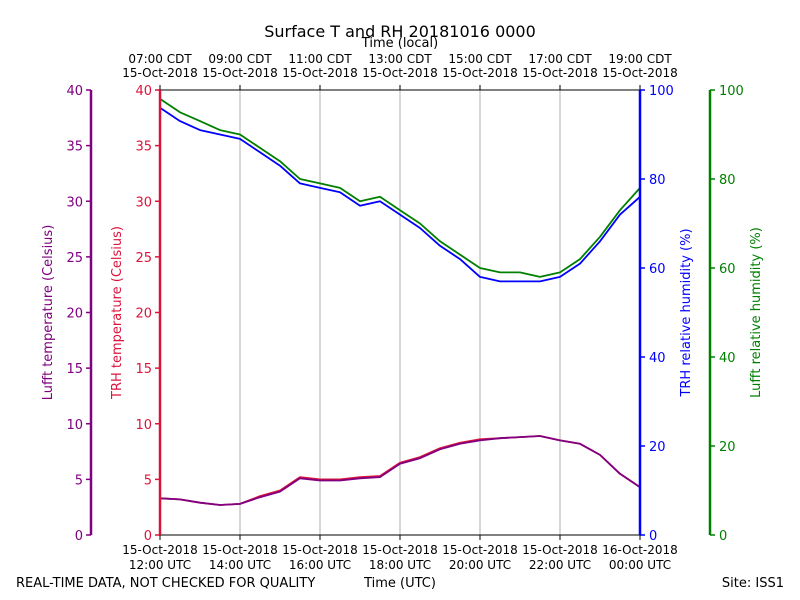 The height and width of the screenshot is (600, 800). Describe the element at coordinates (480, 565) in the screenshot. I see `x-tick-label-time: 20:00 UTC` at that location.